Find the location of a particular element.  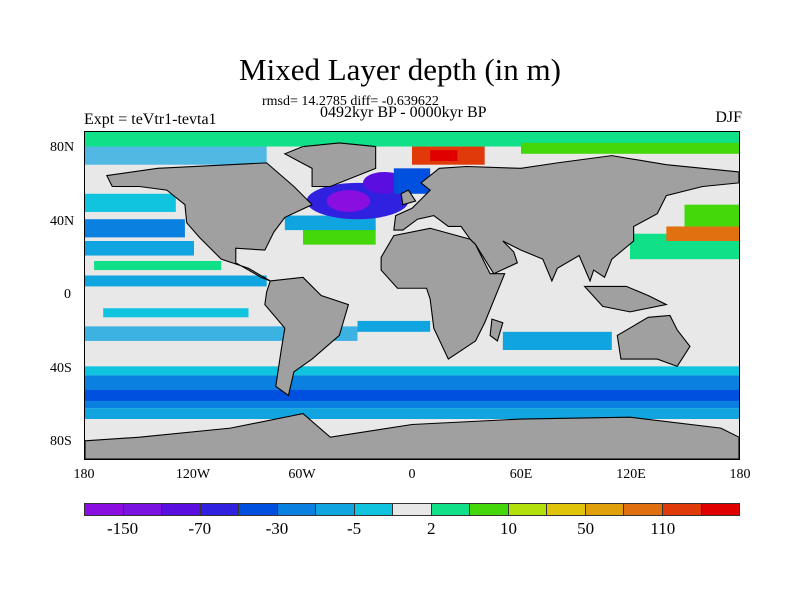

x-tick-label: 60E is located at coordinates (521, 474).